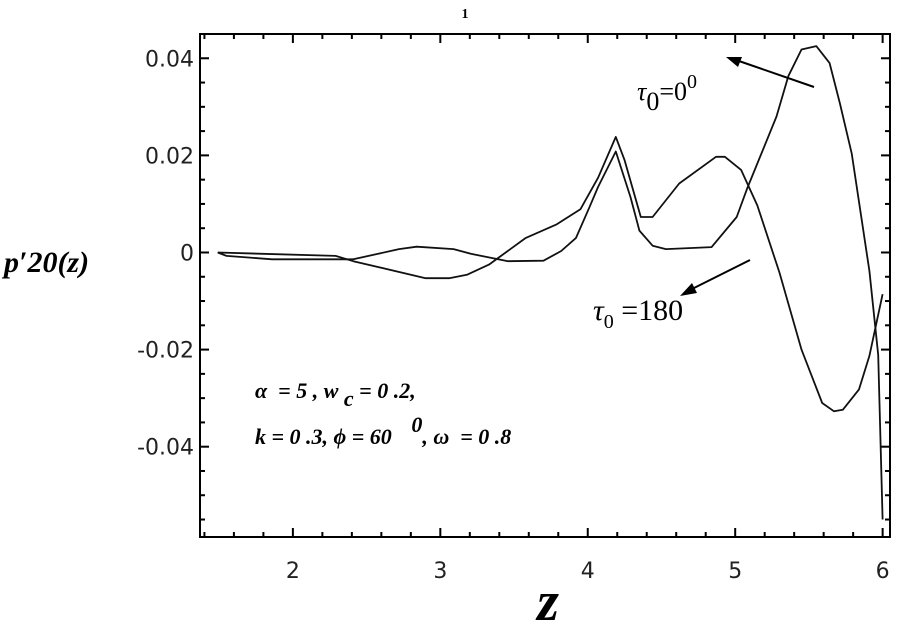 The image size is (905, 625). I want to click on y-tick-label: 0.02, so click(169, 156).